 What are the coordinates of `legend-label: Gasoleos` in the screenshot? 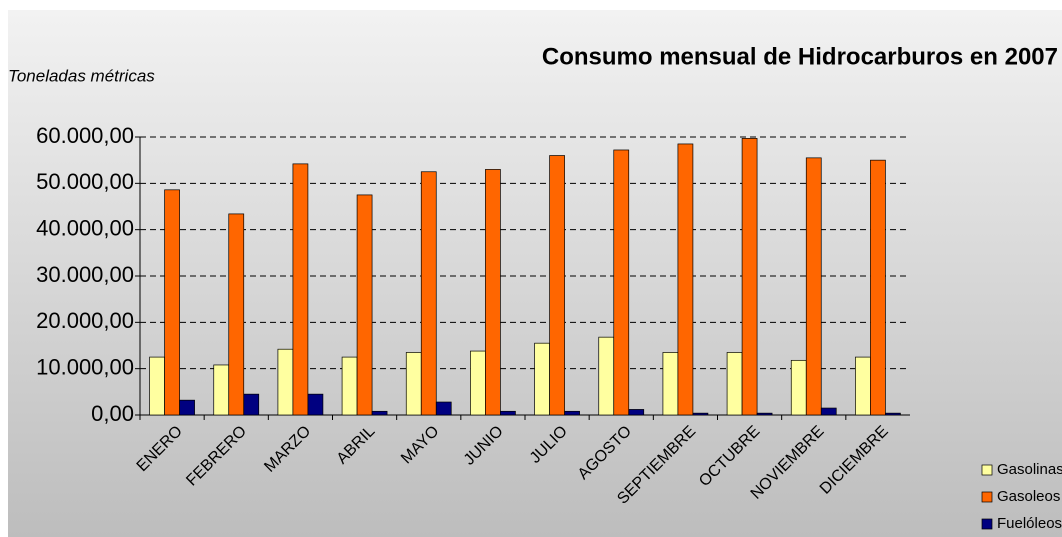 It's located at (1028, 496).